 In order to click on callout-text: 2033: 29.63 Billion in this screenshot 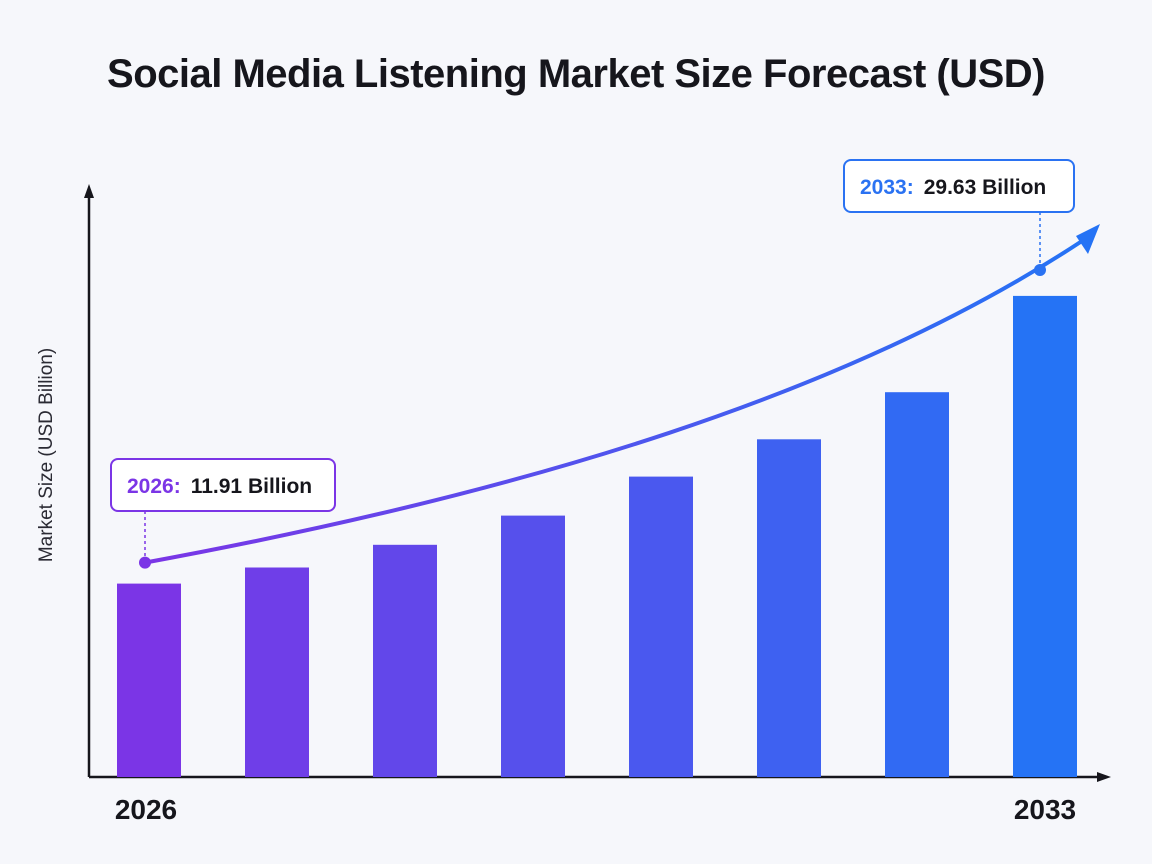, I will do `click(953, 187)`.